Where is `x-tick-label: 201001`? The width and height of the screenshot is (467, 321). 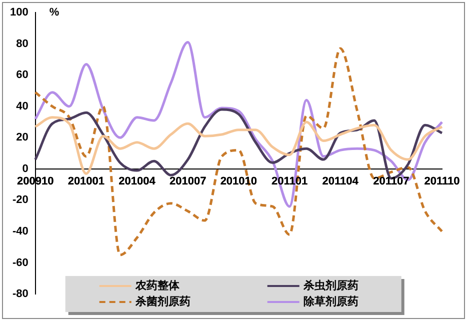
x-tick-label: 201001 is located at coordinates (86, 182).